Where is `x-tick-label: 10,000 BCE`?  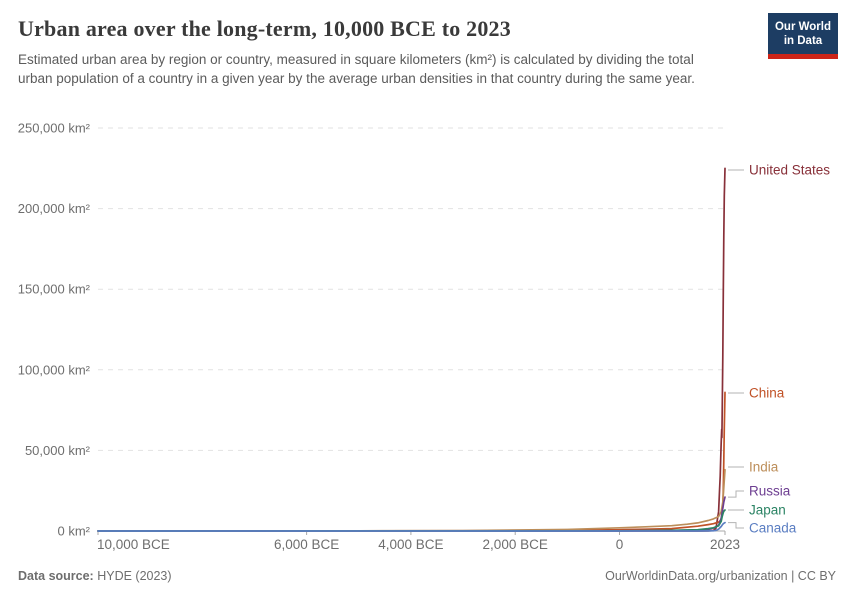 x-tick-label: 10,000 BCE is located at coordinates (133, 544).